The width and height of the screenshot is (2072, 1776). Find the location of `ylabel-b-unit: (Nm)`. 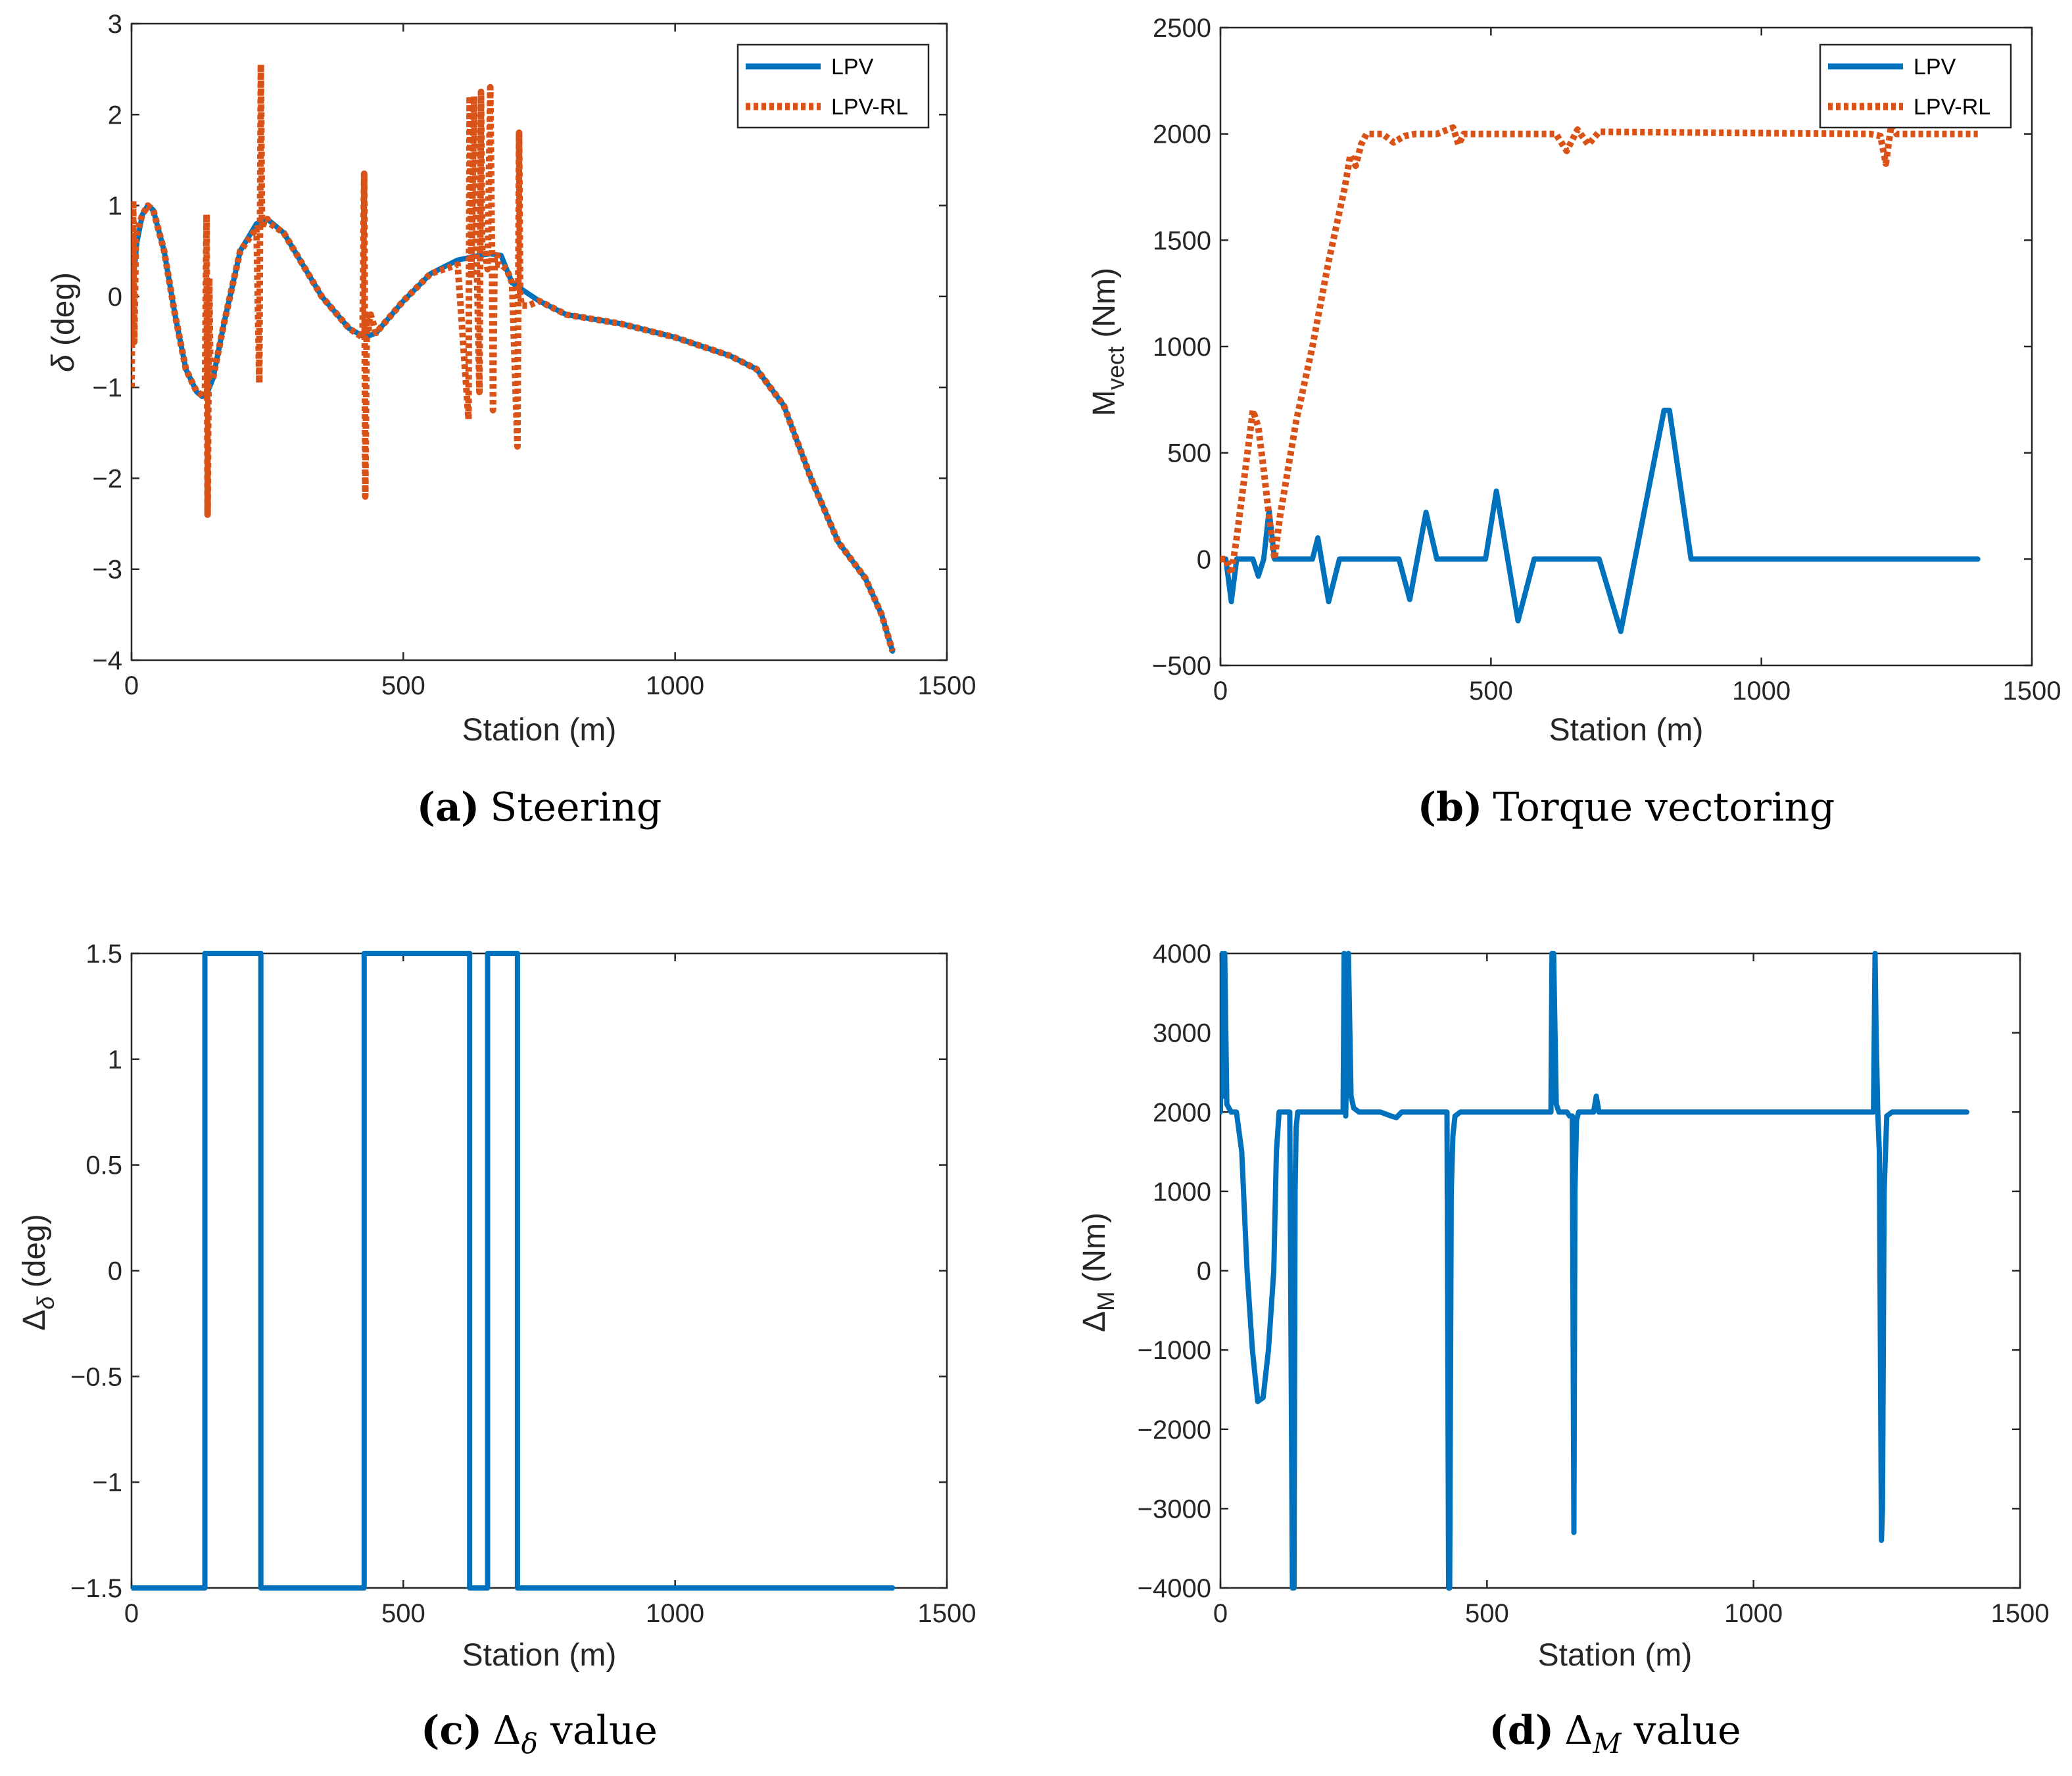

ylabel-b-unit: (Nm) is located at coordinates (1104, 307).